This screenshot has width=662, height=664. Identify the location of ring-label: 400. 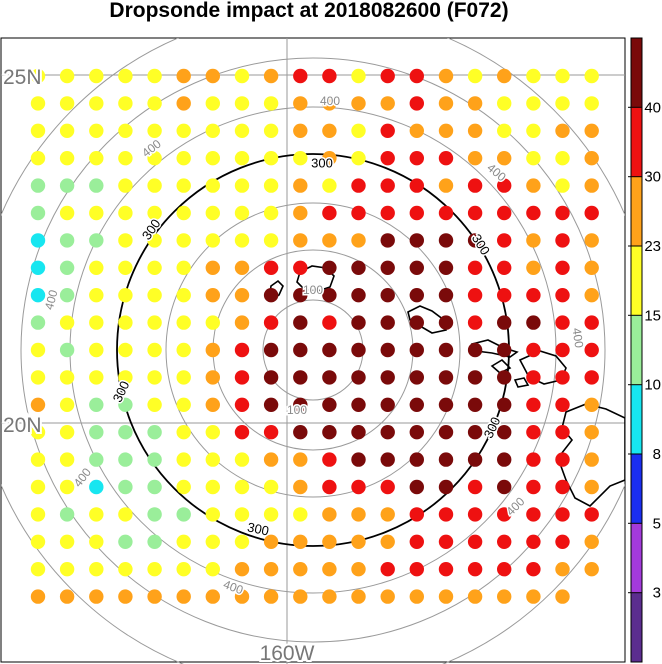
(577, 338).